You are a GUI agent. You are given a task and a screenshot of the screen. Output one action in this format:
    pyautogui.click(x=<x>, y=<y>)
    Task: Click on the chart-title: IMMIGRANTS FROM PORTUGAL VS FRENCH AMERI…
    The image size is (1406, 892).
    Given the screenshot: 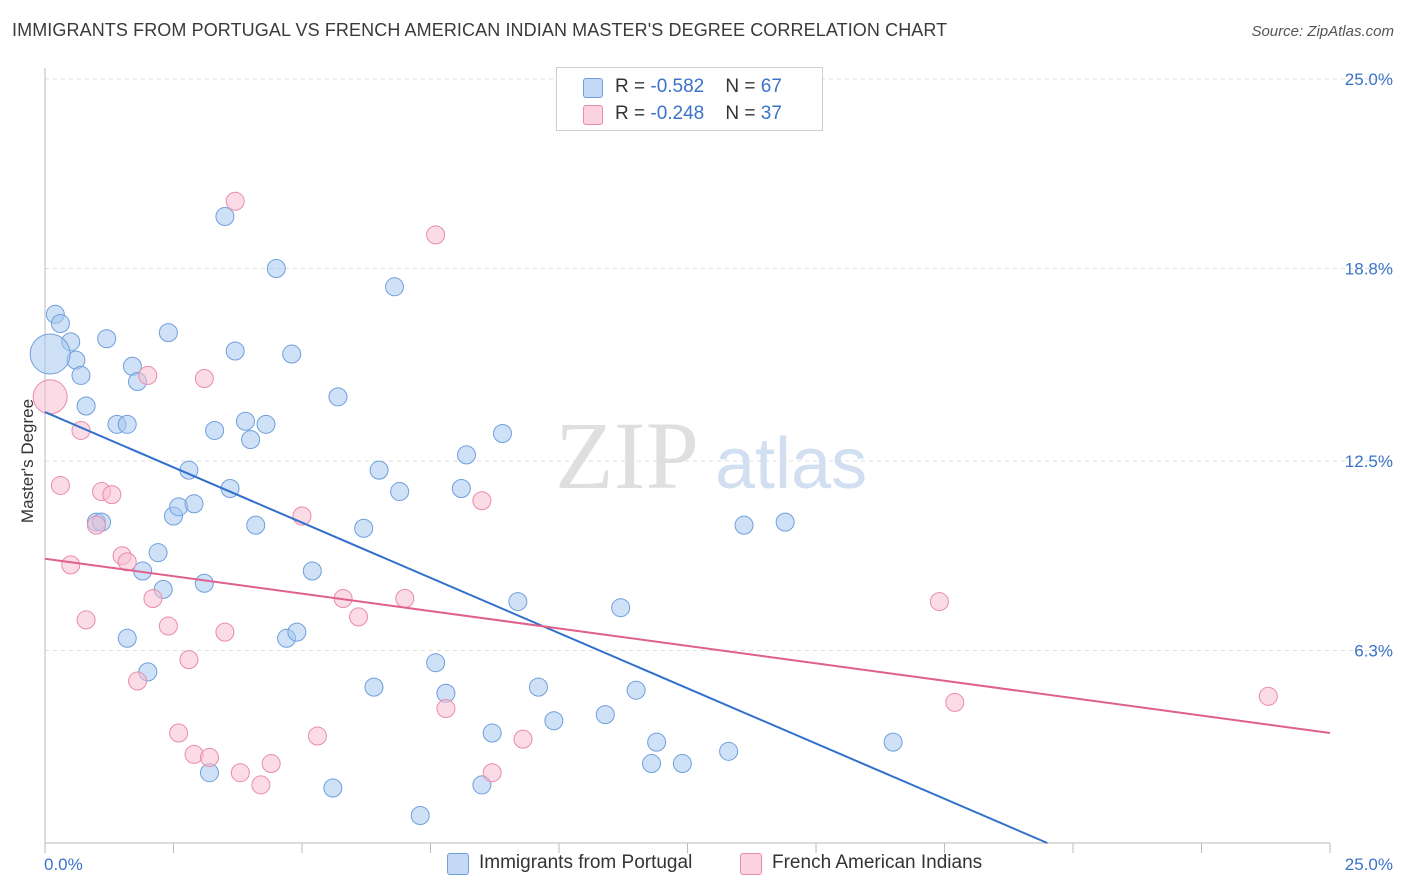 What is the action you would take?
    pyautogui.click(x=480, y=30)
    